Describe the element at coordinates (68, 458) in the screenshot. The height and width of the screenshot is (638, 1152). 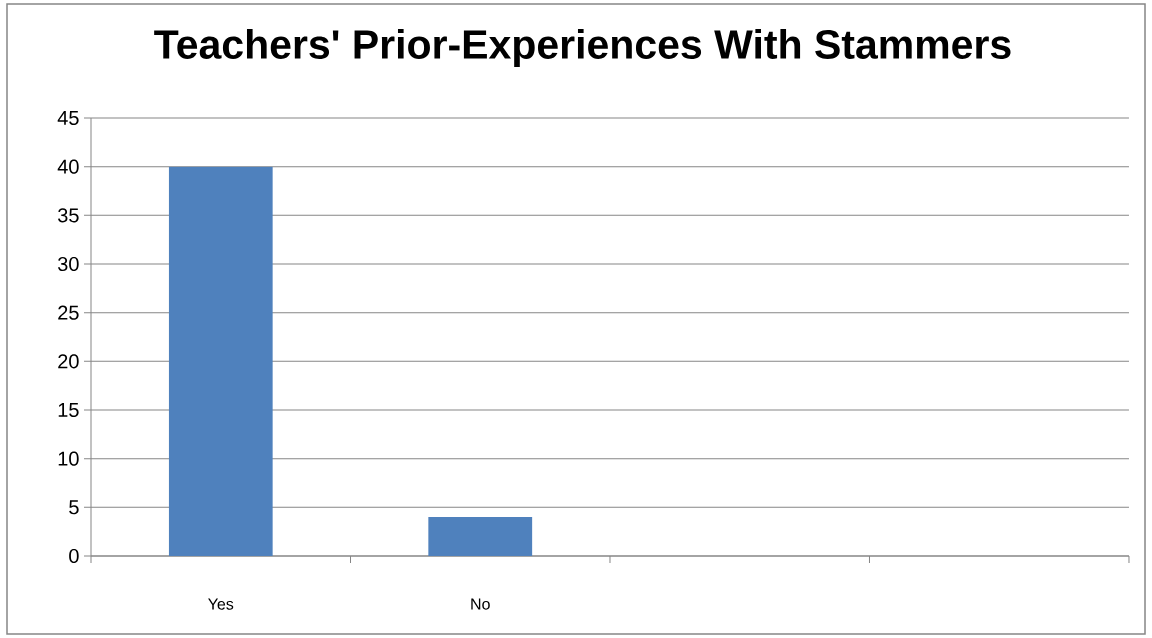
I see `y-tick-label: 10` at that location.